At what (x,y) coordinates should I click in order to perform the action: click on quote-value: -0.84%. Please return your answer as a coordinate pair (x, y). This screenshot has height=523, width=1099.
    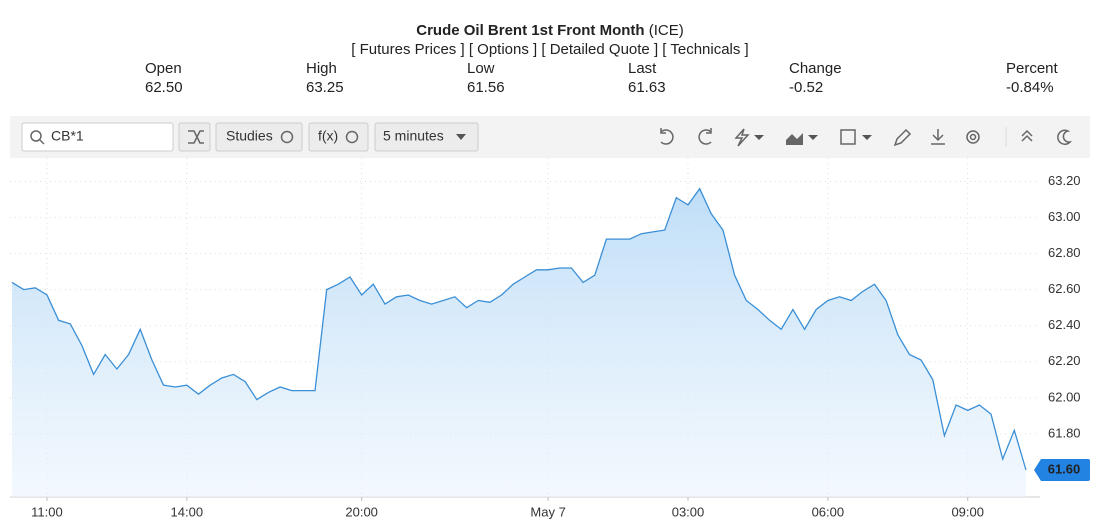
    Looking at the image, I should click on (1030, 87).